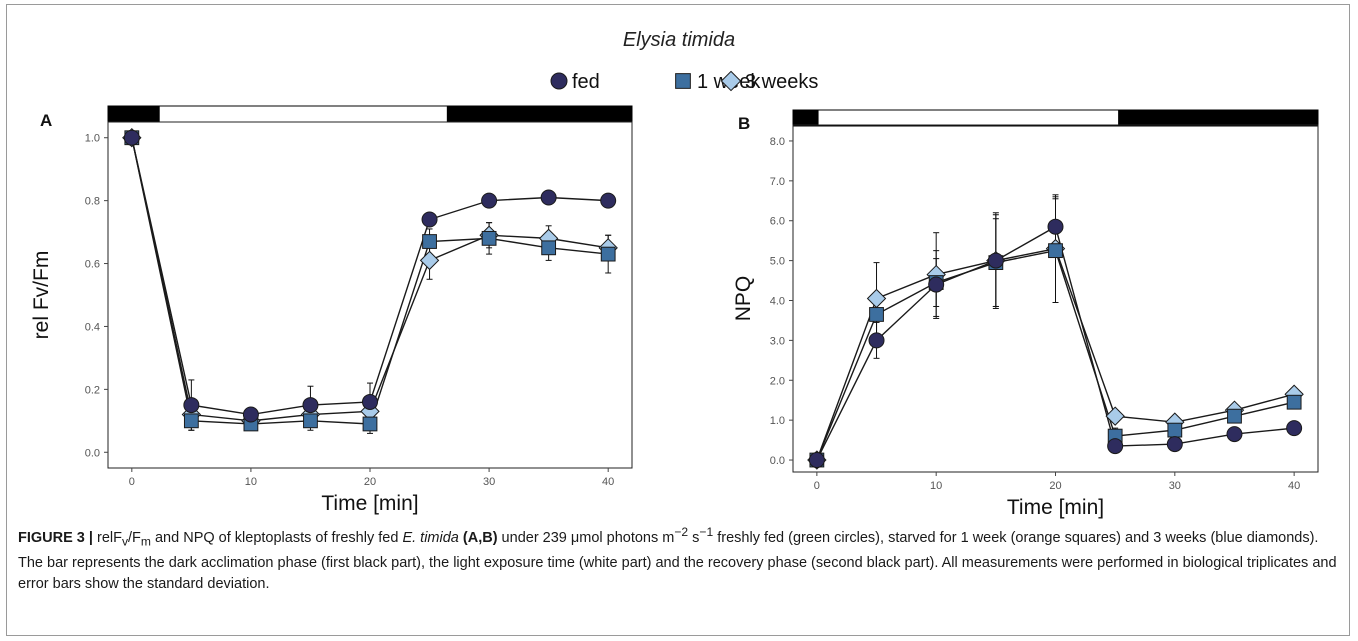  I want to click on x-axis-title-b: Time [min], so click(1055, 507).